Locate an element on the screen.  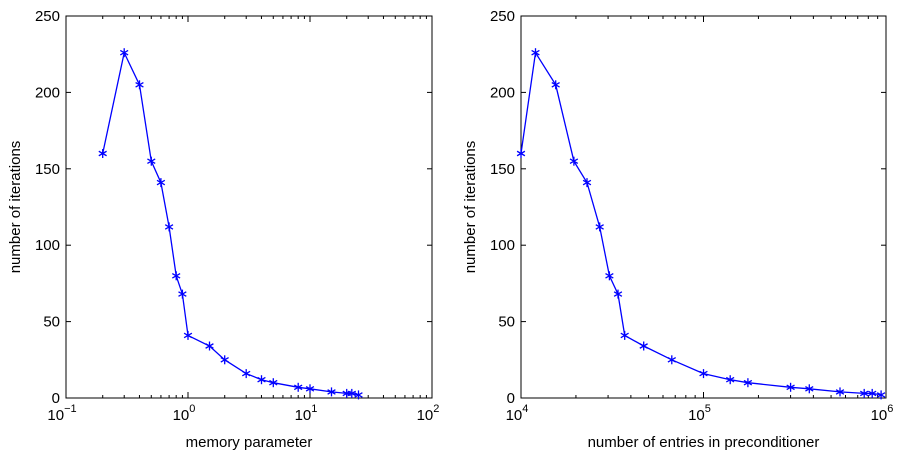
x-tick-exponent: 5 is located at coordinates (708, 409).